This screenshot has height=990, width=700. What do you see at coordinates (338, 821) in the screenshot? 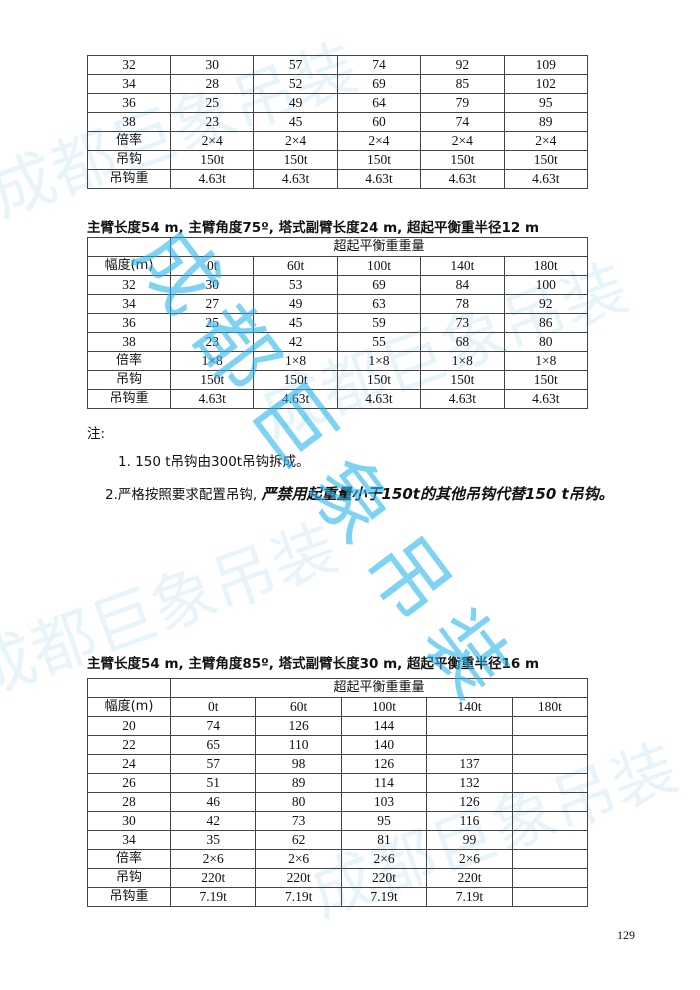
I see `table-row: 30 42 73 95 116` at bounding box center [338, 821].